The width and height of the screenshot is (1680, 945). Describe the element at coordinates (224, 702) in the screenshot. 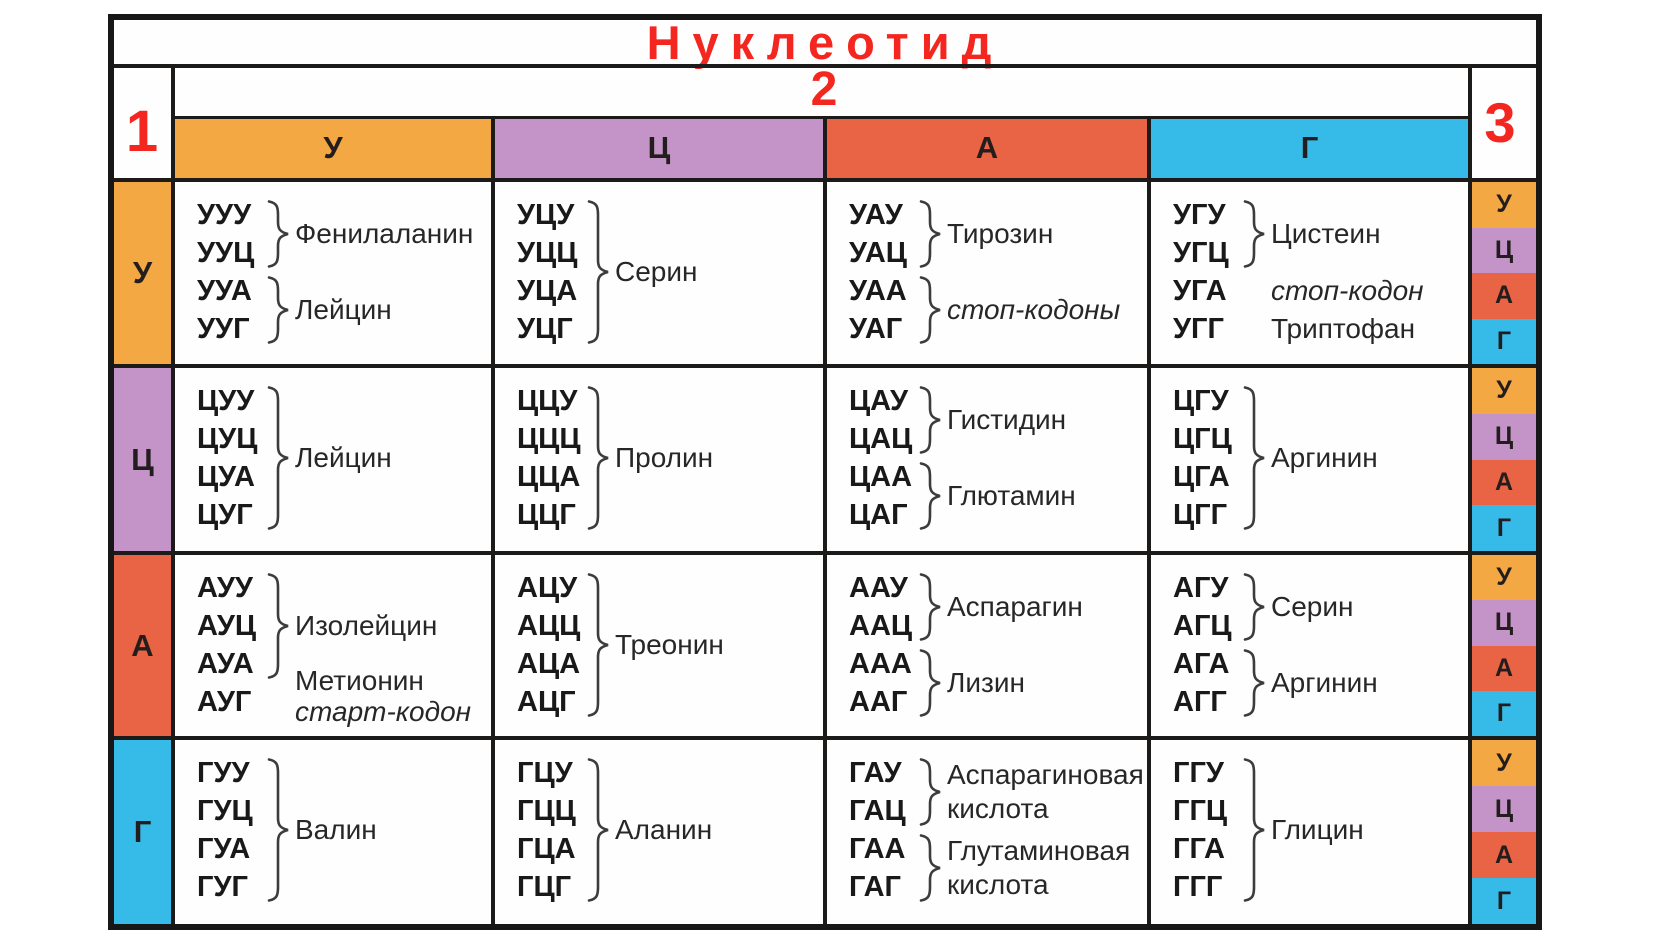

I see `codon-АУГ: АУГ` at that location.